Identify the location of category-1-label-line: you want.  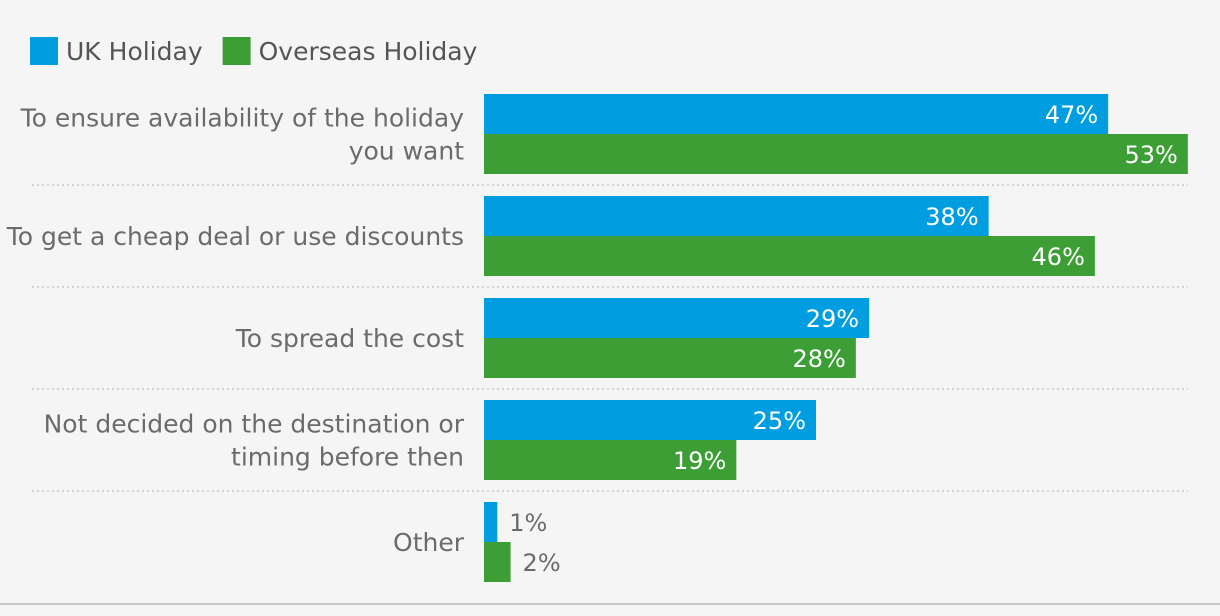
(406, 151).